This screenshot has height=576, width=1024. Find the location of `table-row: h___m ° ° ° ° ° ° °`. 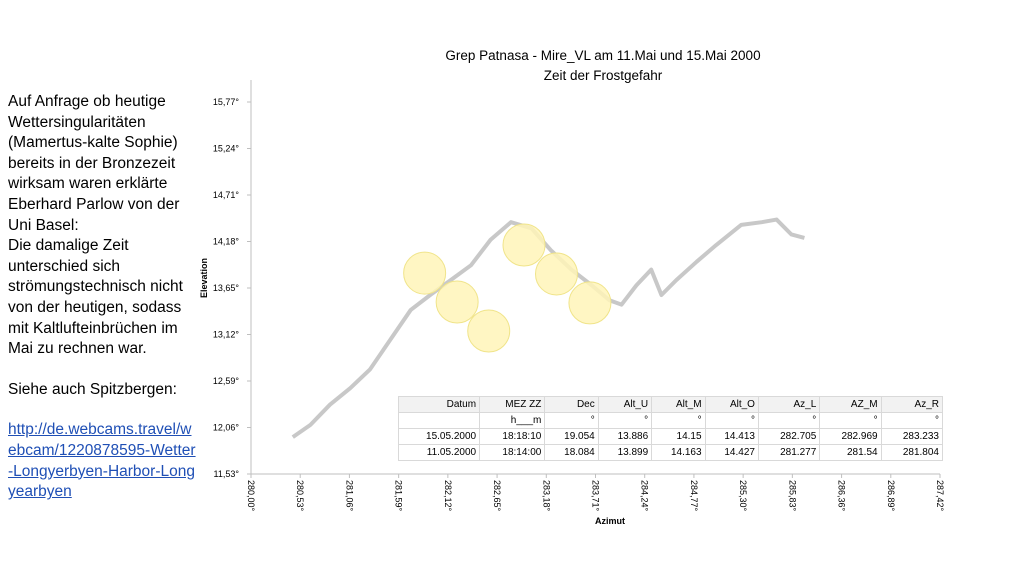

table-row: h___m ° ° ° ° ° ° ° is located at coordinates (670, 420).